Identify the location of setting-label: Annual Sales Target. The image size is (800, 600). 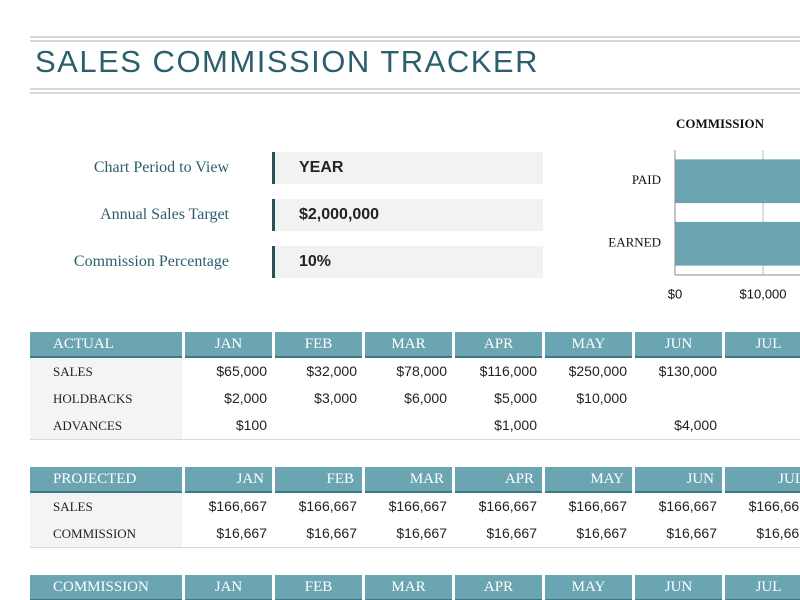
(164, 214).